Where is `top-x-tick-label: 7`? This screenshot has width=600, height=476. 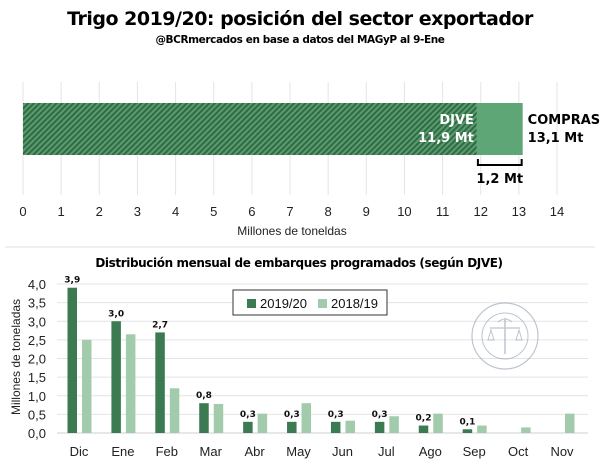 top-x-tick-label: 7 is located at coordinates (289, 211).